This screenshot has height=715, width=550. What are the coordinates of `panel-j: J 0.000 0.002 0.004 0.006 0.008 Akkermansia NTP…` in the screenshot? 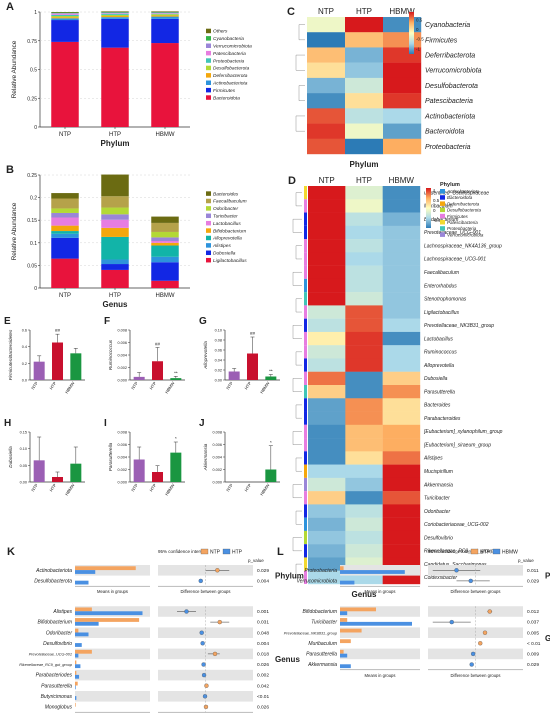 It's located at (239, 457).